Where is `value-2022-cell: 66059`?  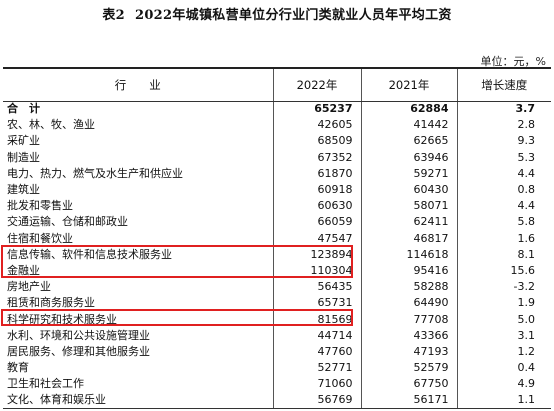
value-2022-cell: 66059 is located at coordinates (316, 222).